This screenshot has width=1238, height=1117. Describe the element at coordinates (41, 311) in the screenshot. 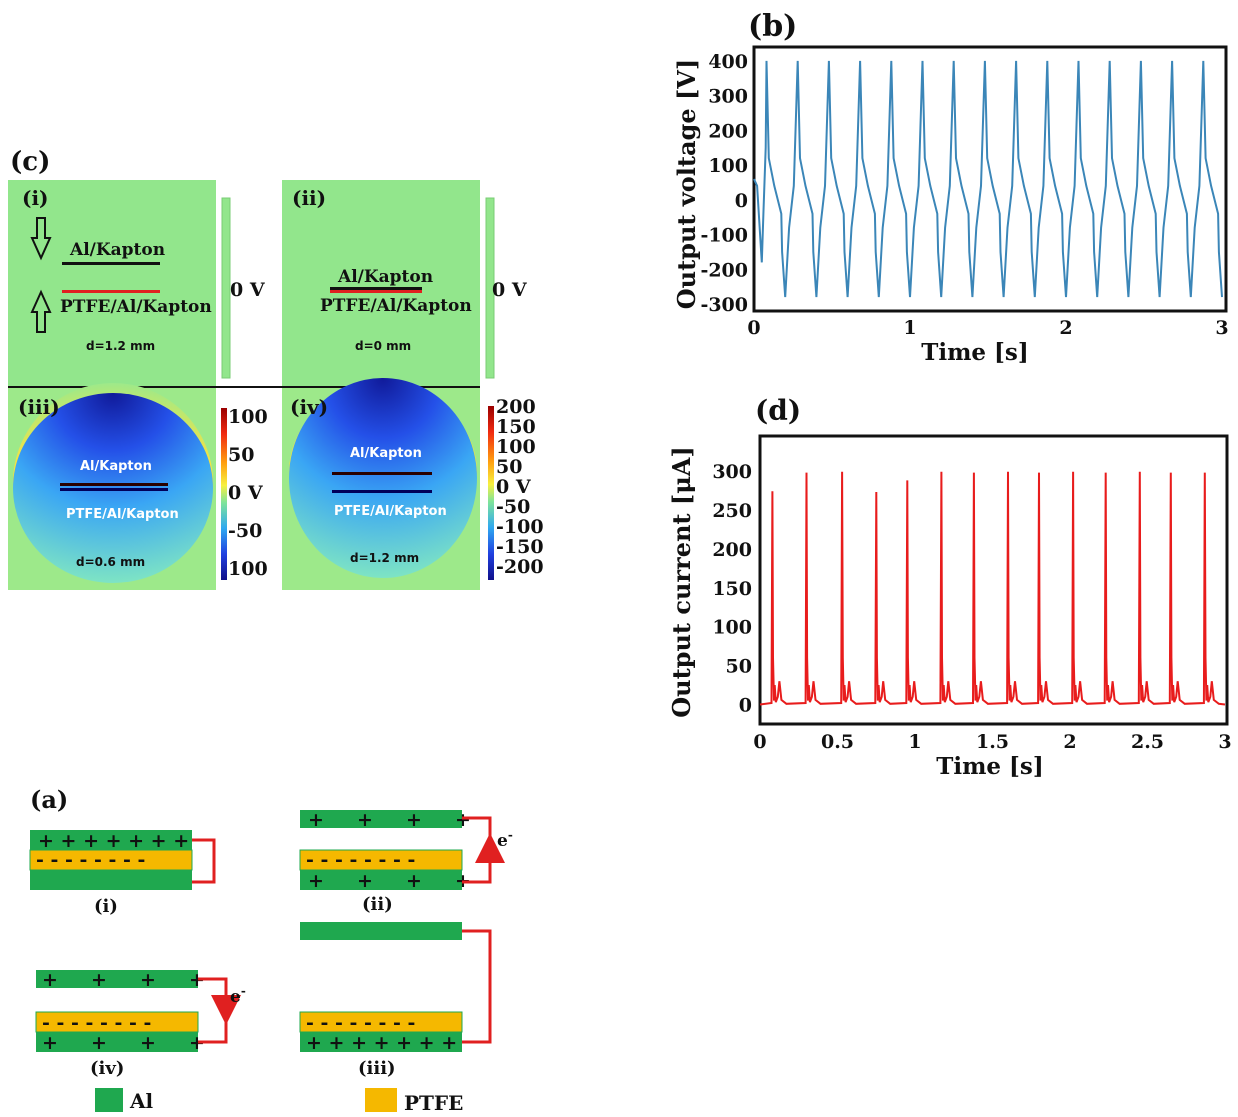

I see `arrow-up-icon` at that location.